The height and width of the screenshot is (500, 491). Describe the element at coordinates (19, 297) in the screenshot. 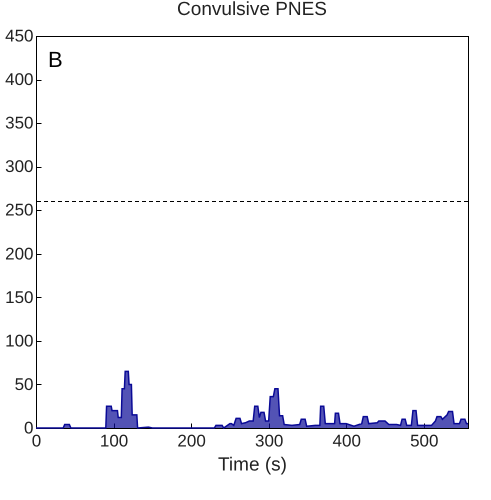

I see `y-tick-label: 150` at that location.